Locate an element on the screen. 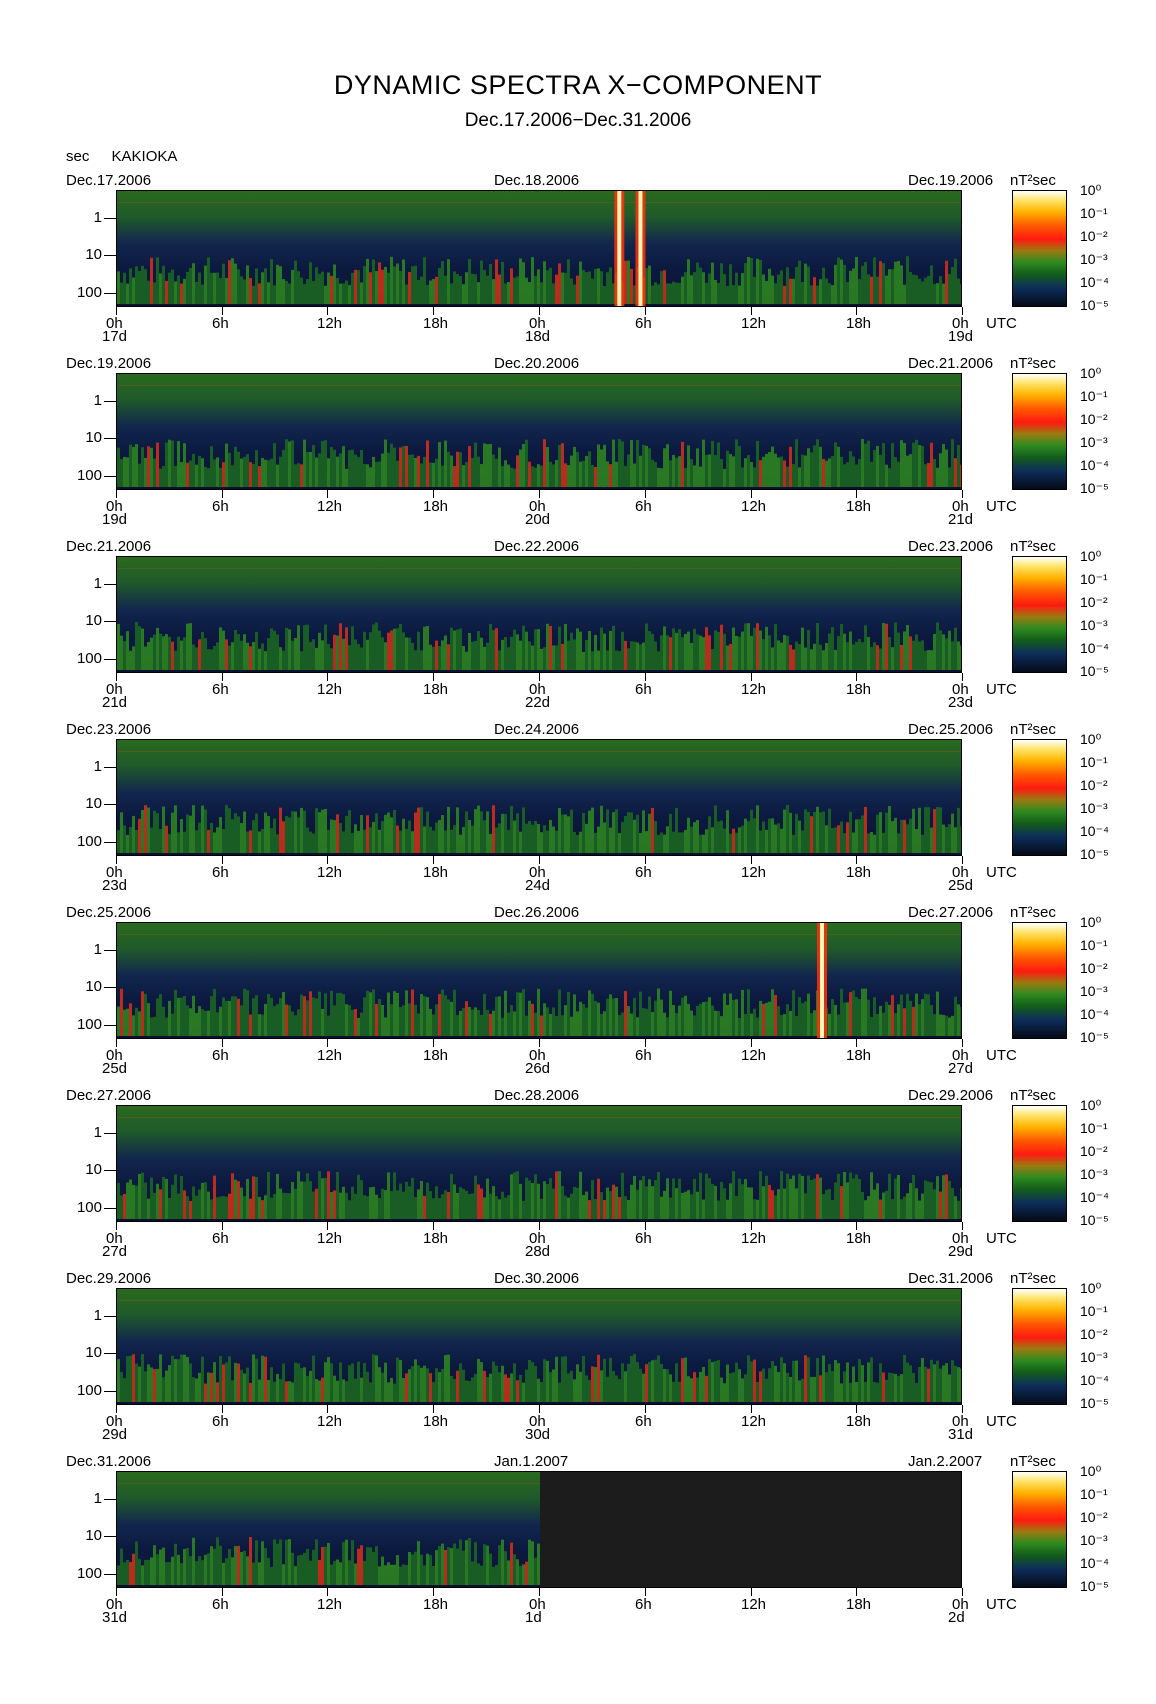 The image size is (1156, 1704). colorbar-tick-label: 10⁻² is located at coordinates (1094, 785).